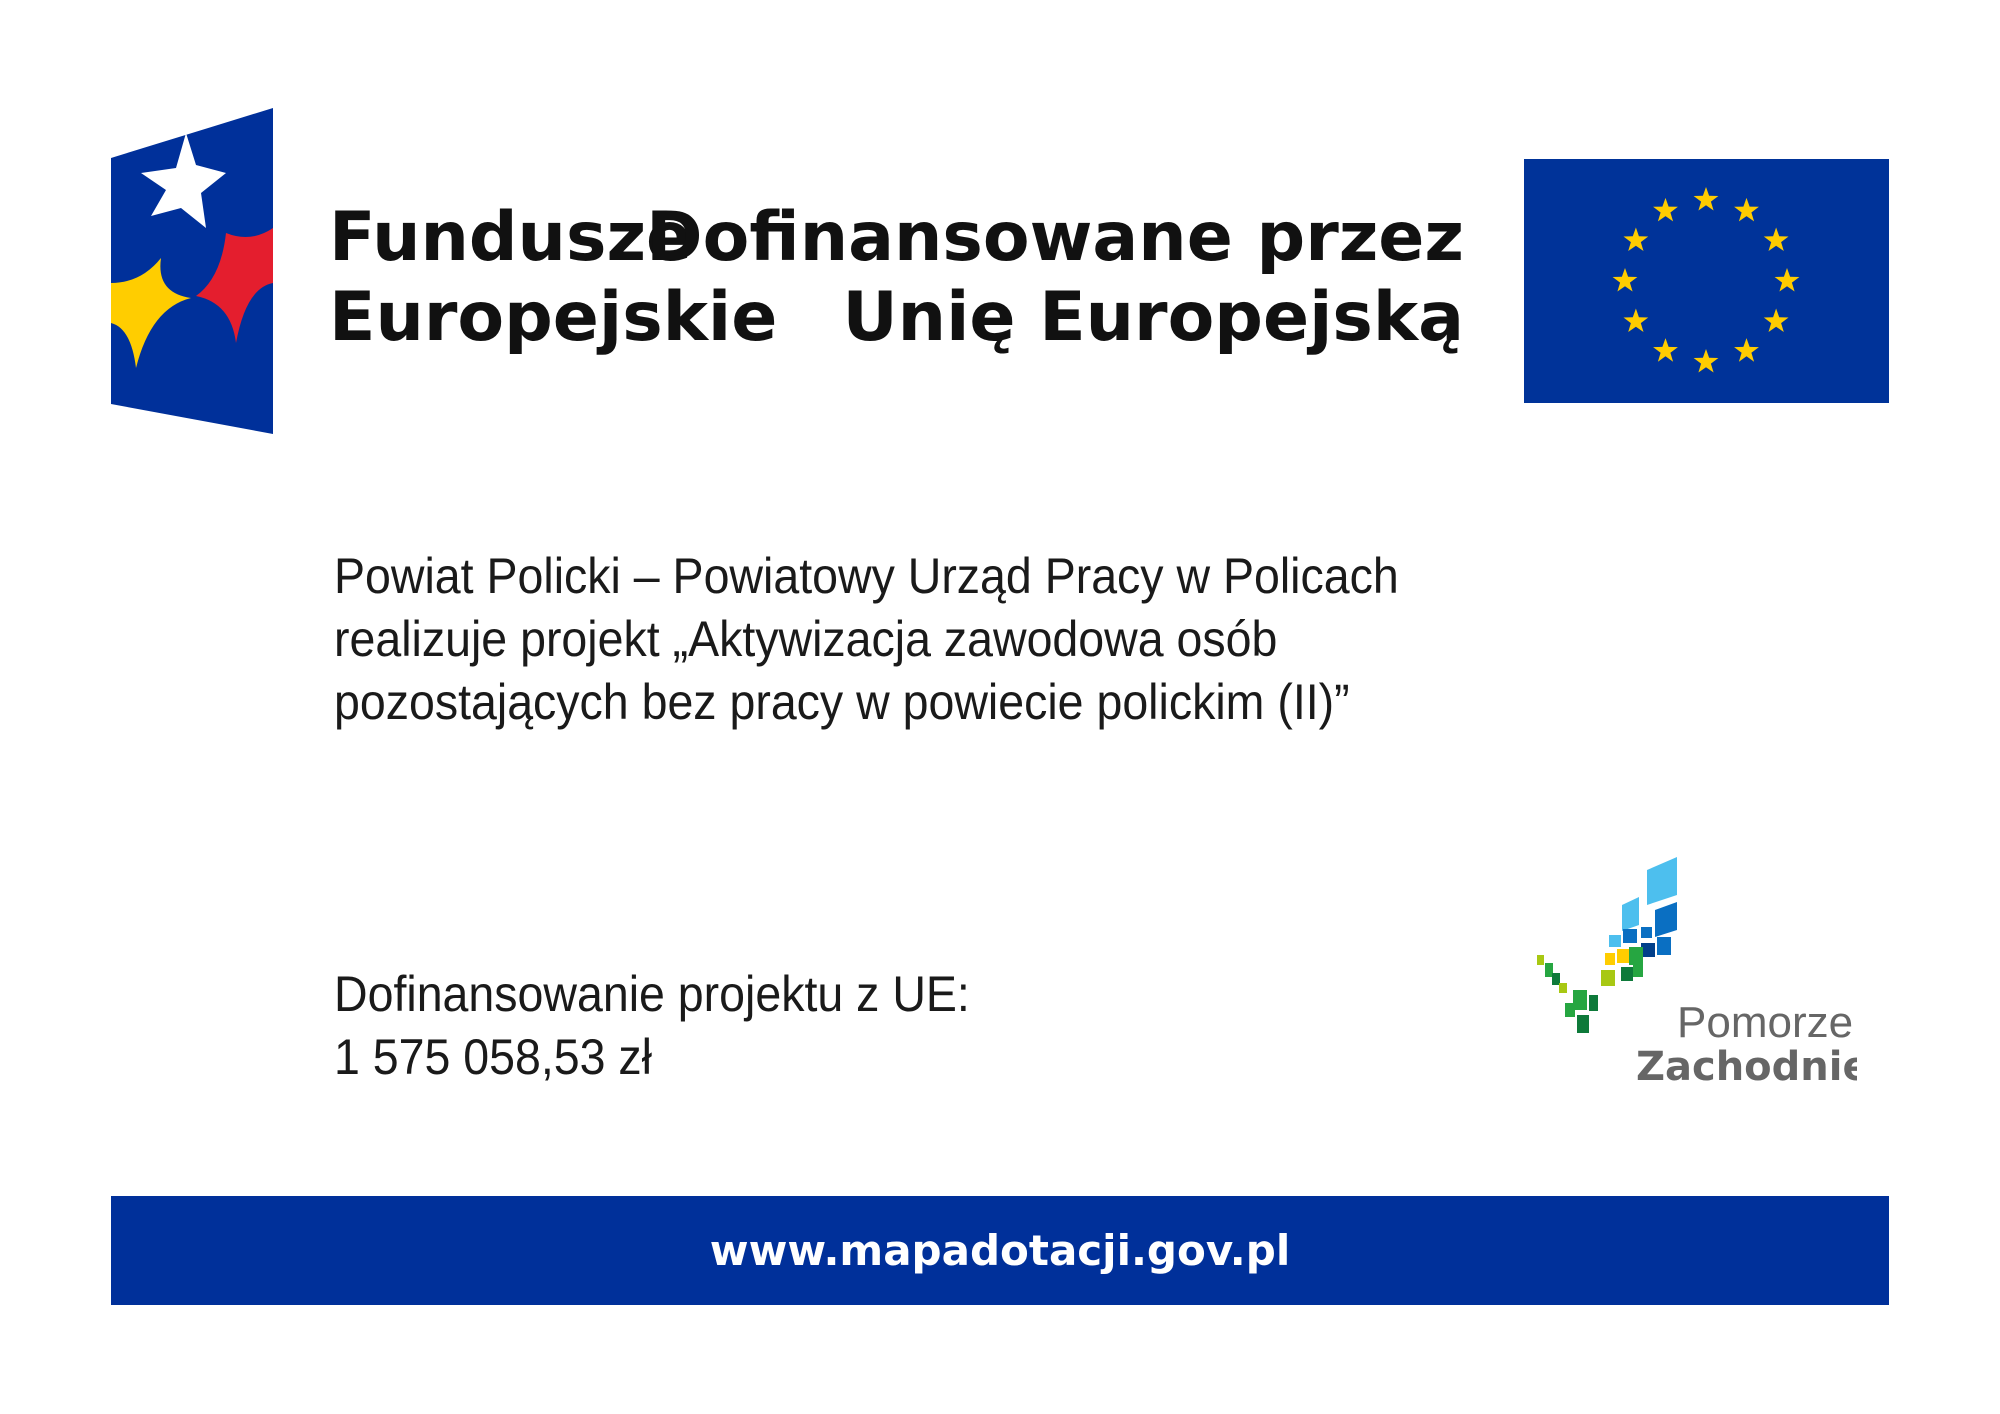 The width and height of the screenshot is (2000, 1414). What do you see at coordinates (1697, 971) in the screenshot?
I see `pomorze-zachodnie-logo-icon: Pomorze Zachodnie` at bounding box center [1697, 971].